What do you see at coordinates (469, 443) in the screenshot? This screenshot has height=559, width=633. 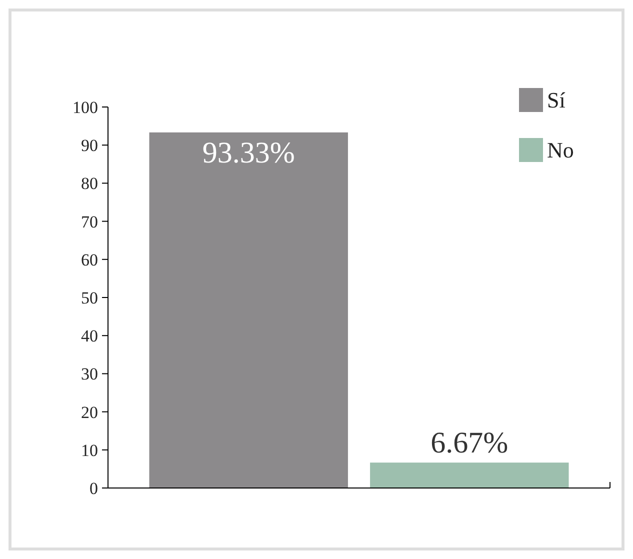 I see `data-label: 6.67%` at bounding box center [469, 443].